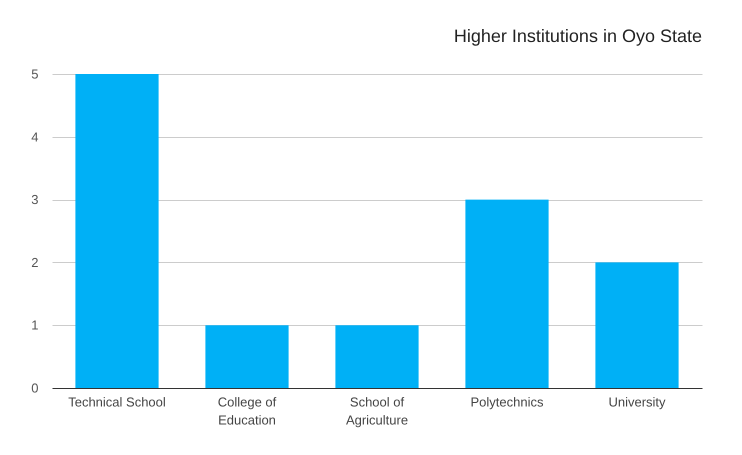 The height and width of the screenshot is (455, 742). Describe the element at coordinates (34, 262) in the screenshot. I see `y-tick-label: 2` at that location.